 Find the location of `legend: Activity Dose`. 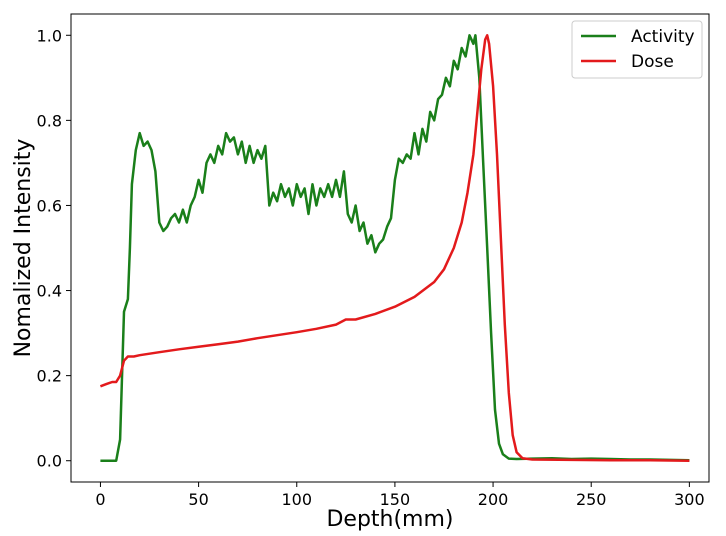

legend: Activity Dose is located at coordinates (637, 49).